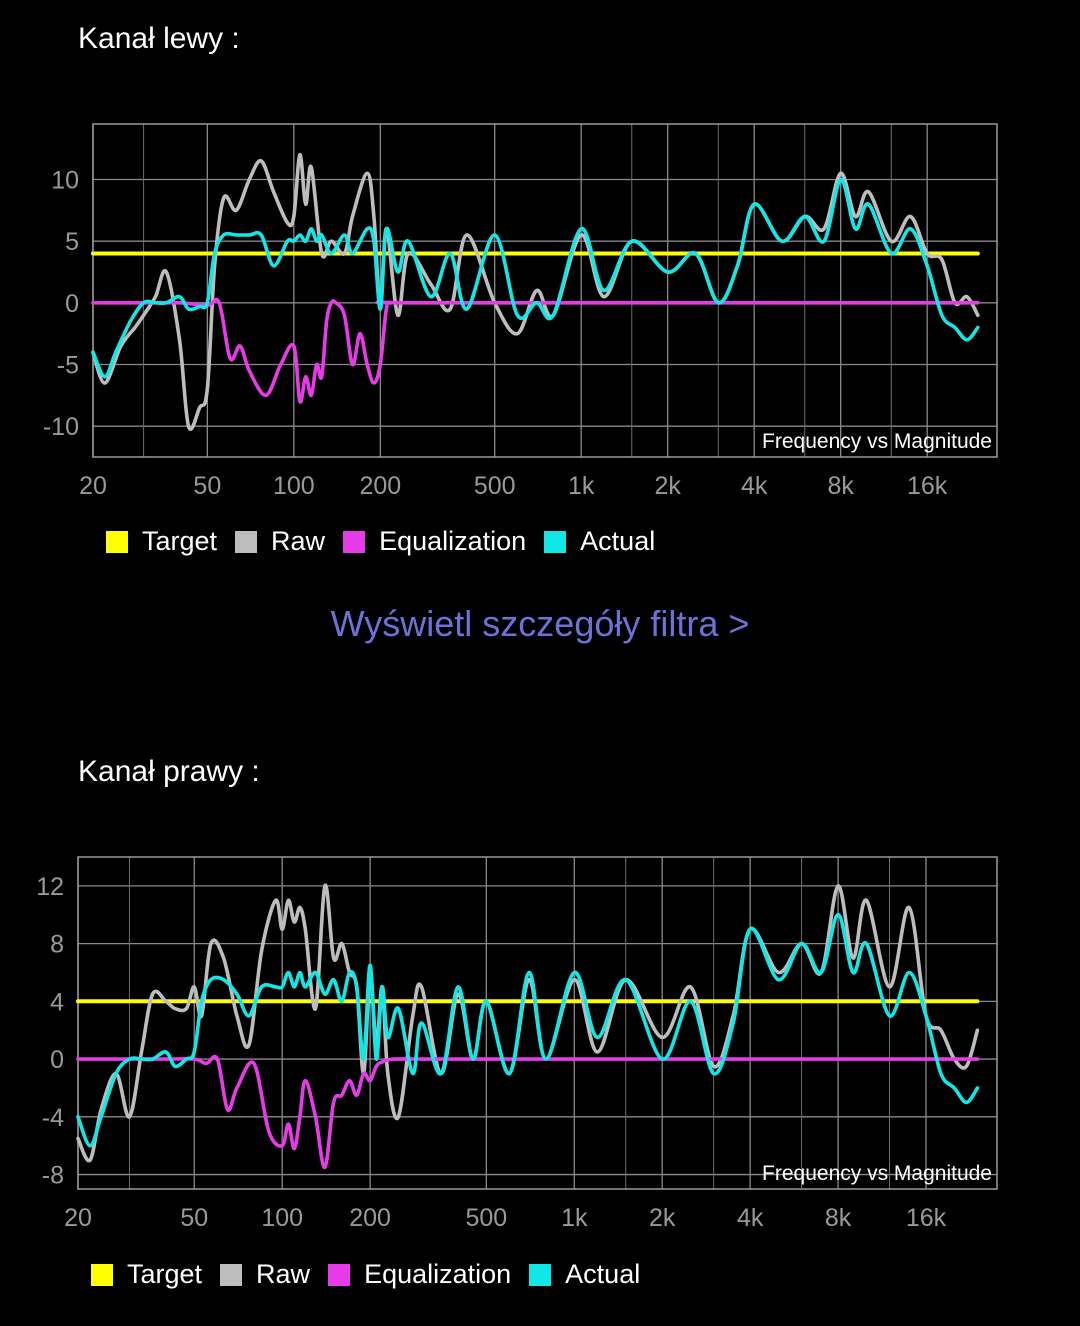  What do you see at coordinates (72, 242) in the screenshot?
I see `y-tick-label: 5` at bounding box center [72, 242].